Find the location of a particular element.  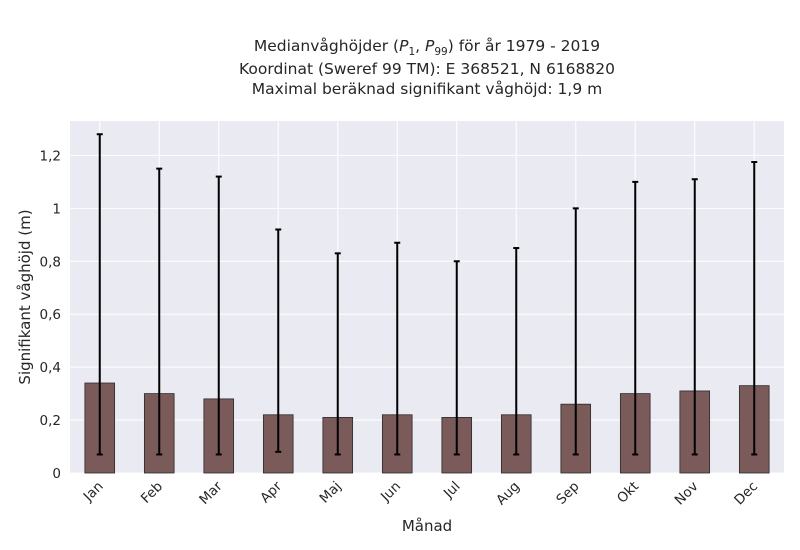

x-axis-label: Månad is located at coordinates (427, 526).